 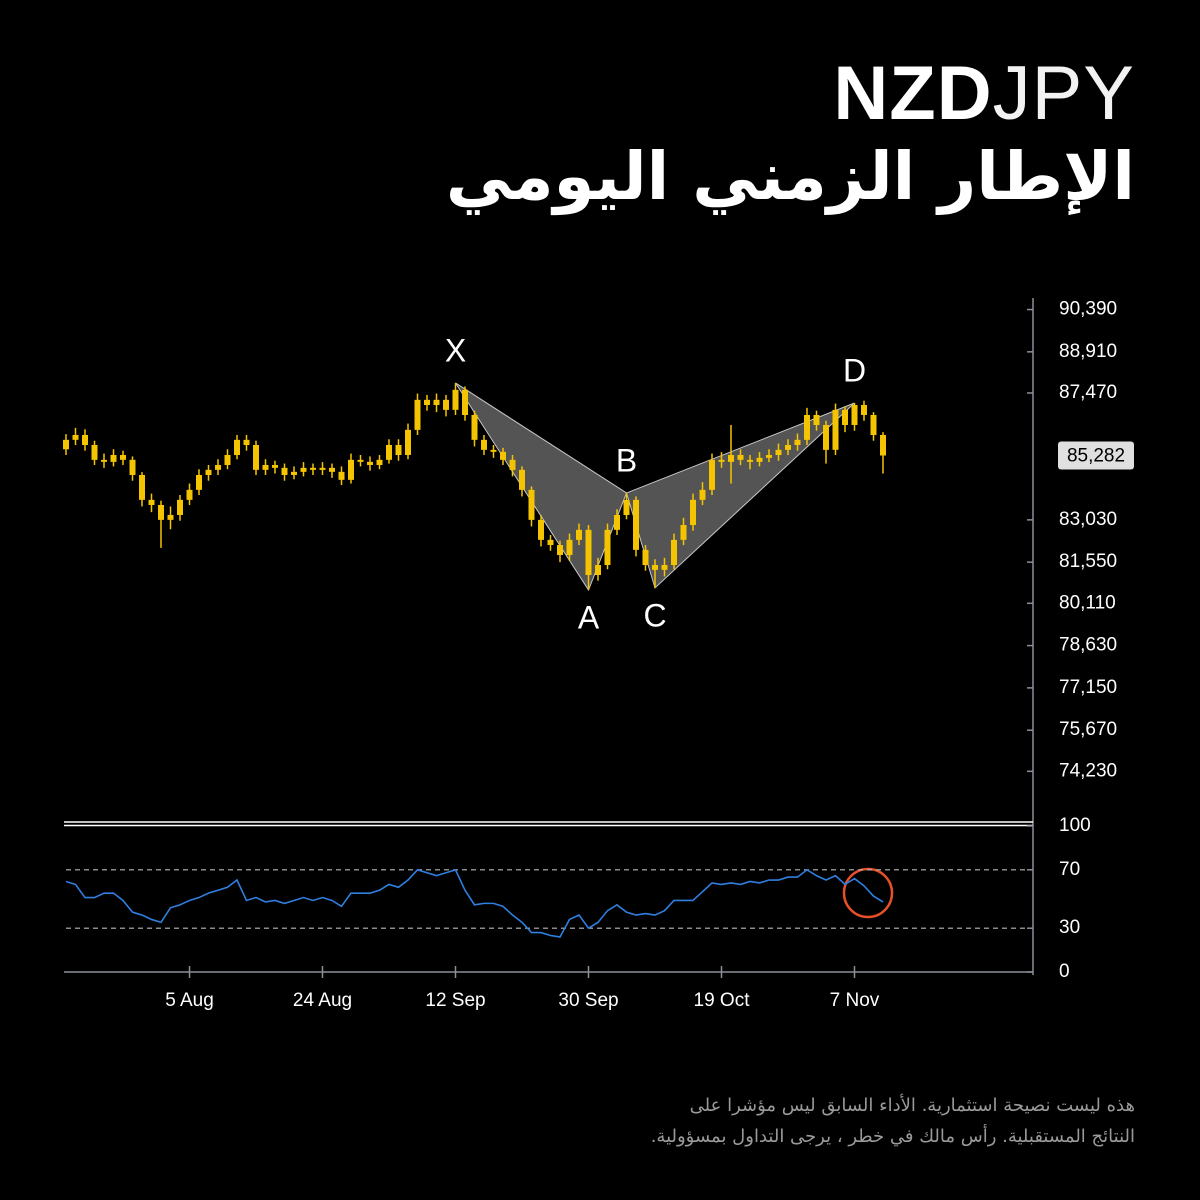 I want to click on y-tick-label: 88,910, so click(x=1088, y=351).